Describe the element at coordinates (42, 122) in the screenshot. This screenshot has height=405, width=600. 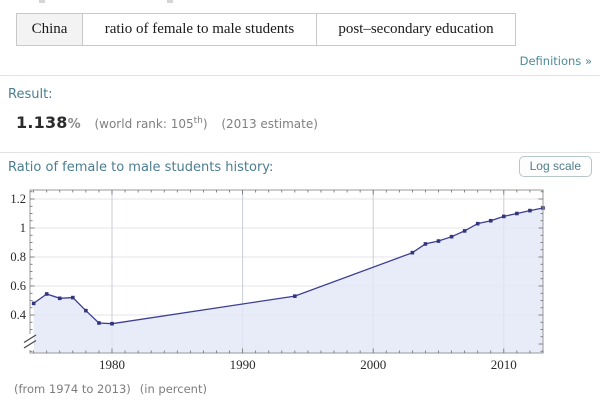
I see `result-value: 1.138` at that location.